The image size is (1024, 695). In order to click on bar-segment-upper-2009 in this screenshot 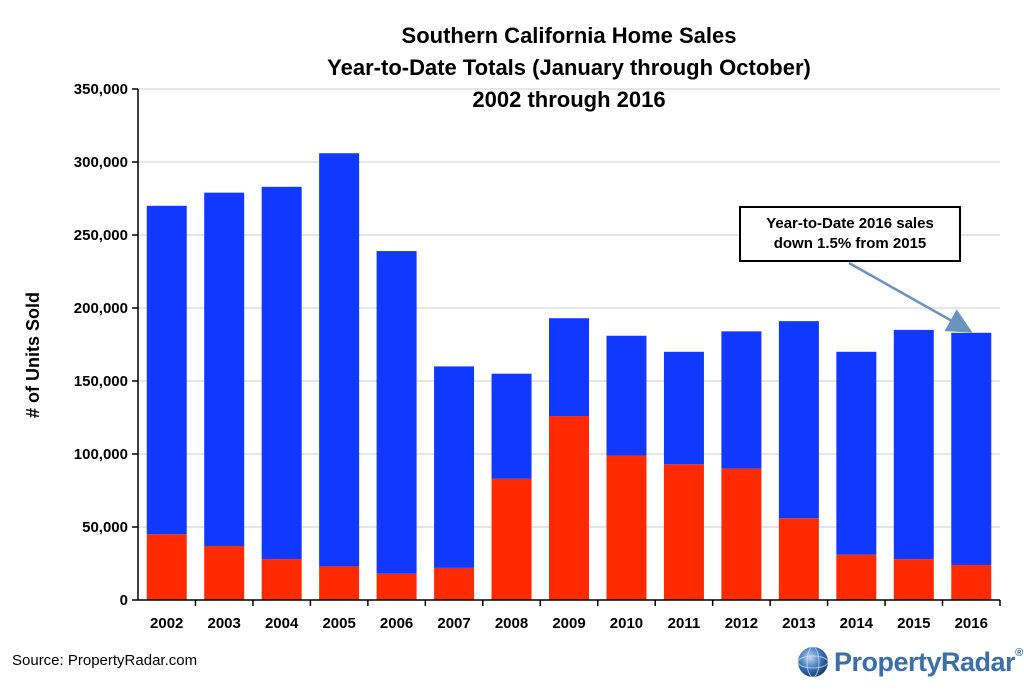, I will do `click(569, 367)`.